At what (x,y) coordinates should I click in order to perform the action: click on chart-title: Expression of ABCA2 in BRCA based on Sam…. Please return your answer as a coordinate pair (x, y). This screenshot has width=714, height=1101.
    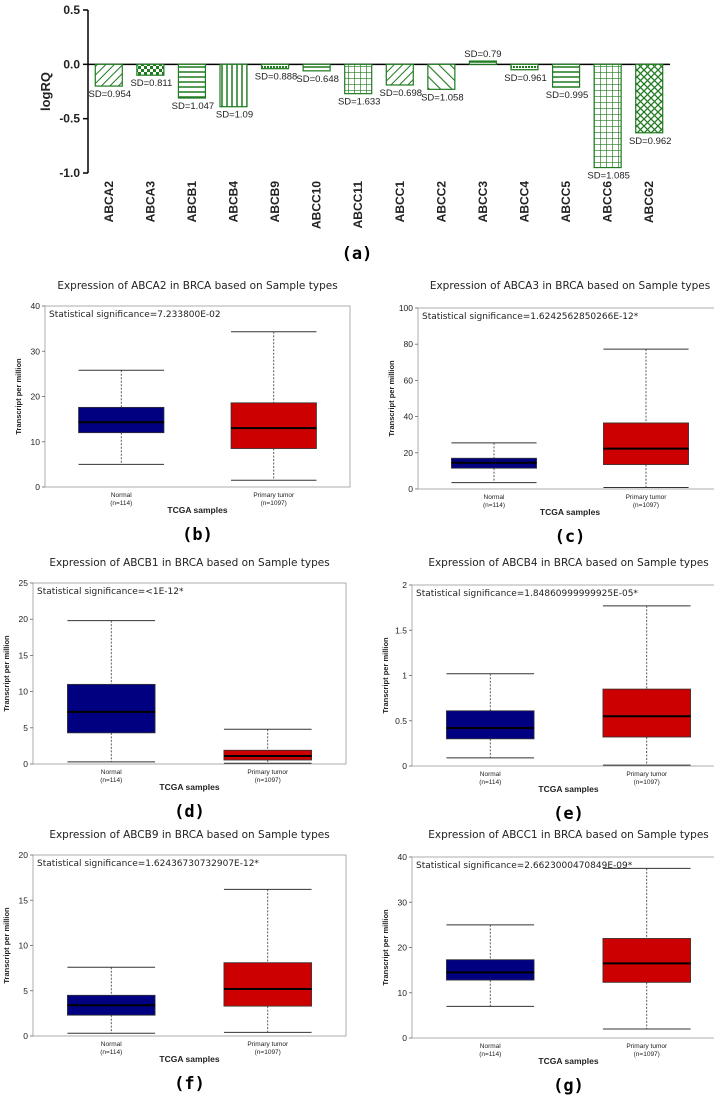
    Looking at the image, I should click on (197, 286).